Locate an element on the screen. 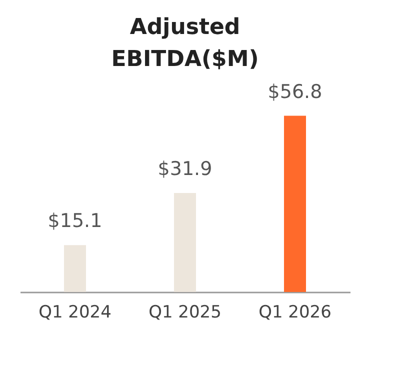  x-tick-label: Q1 2025 is located at coordinates (185, 312).